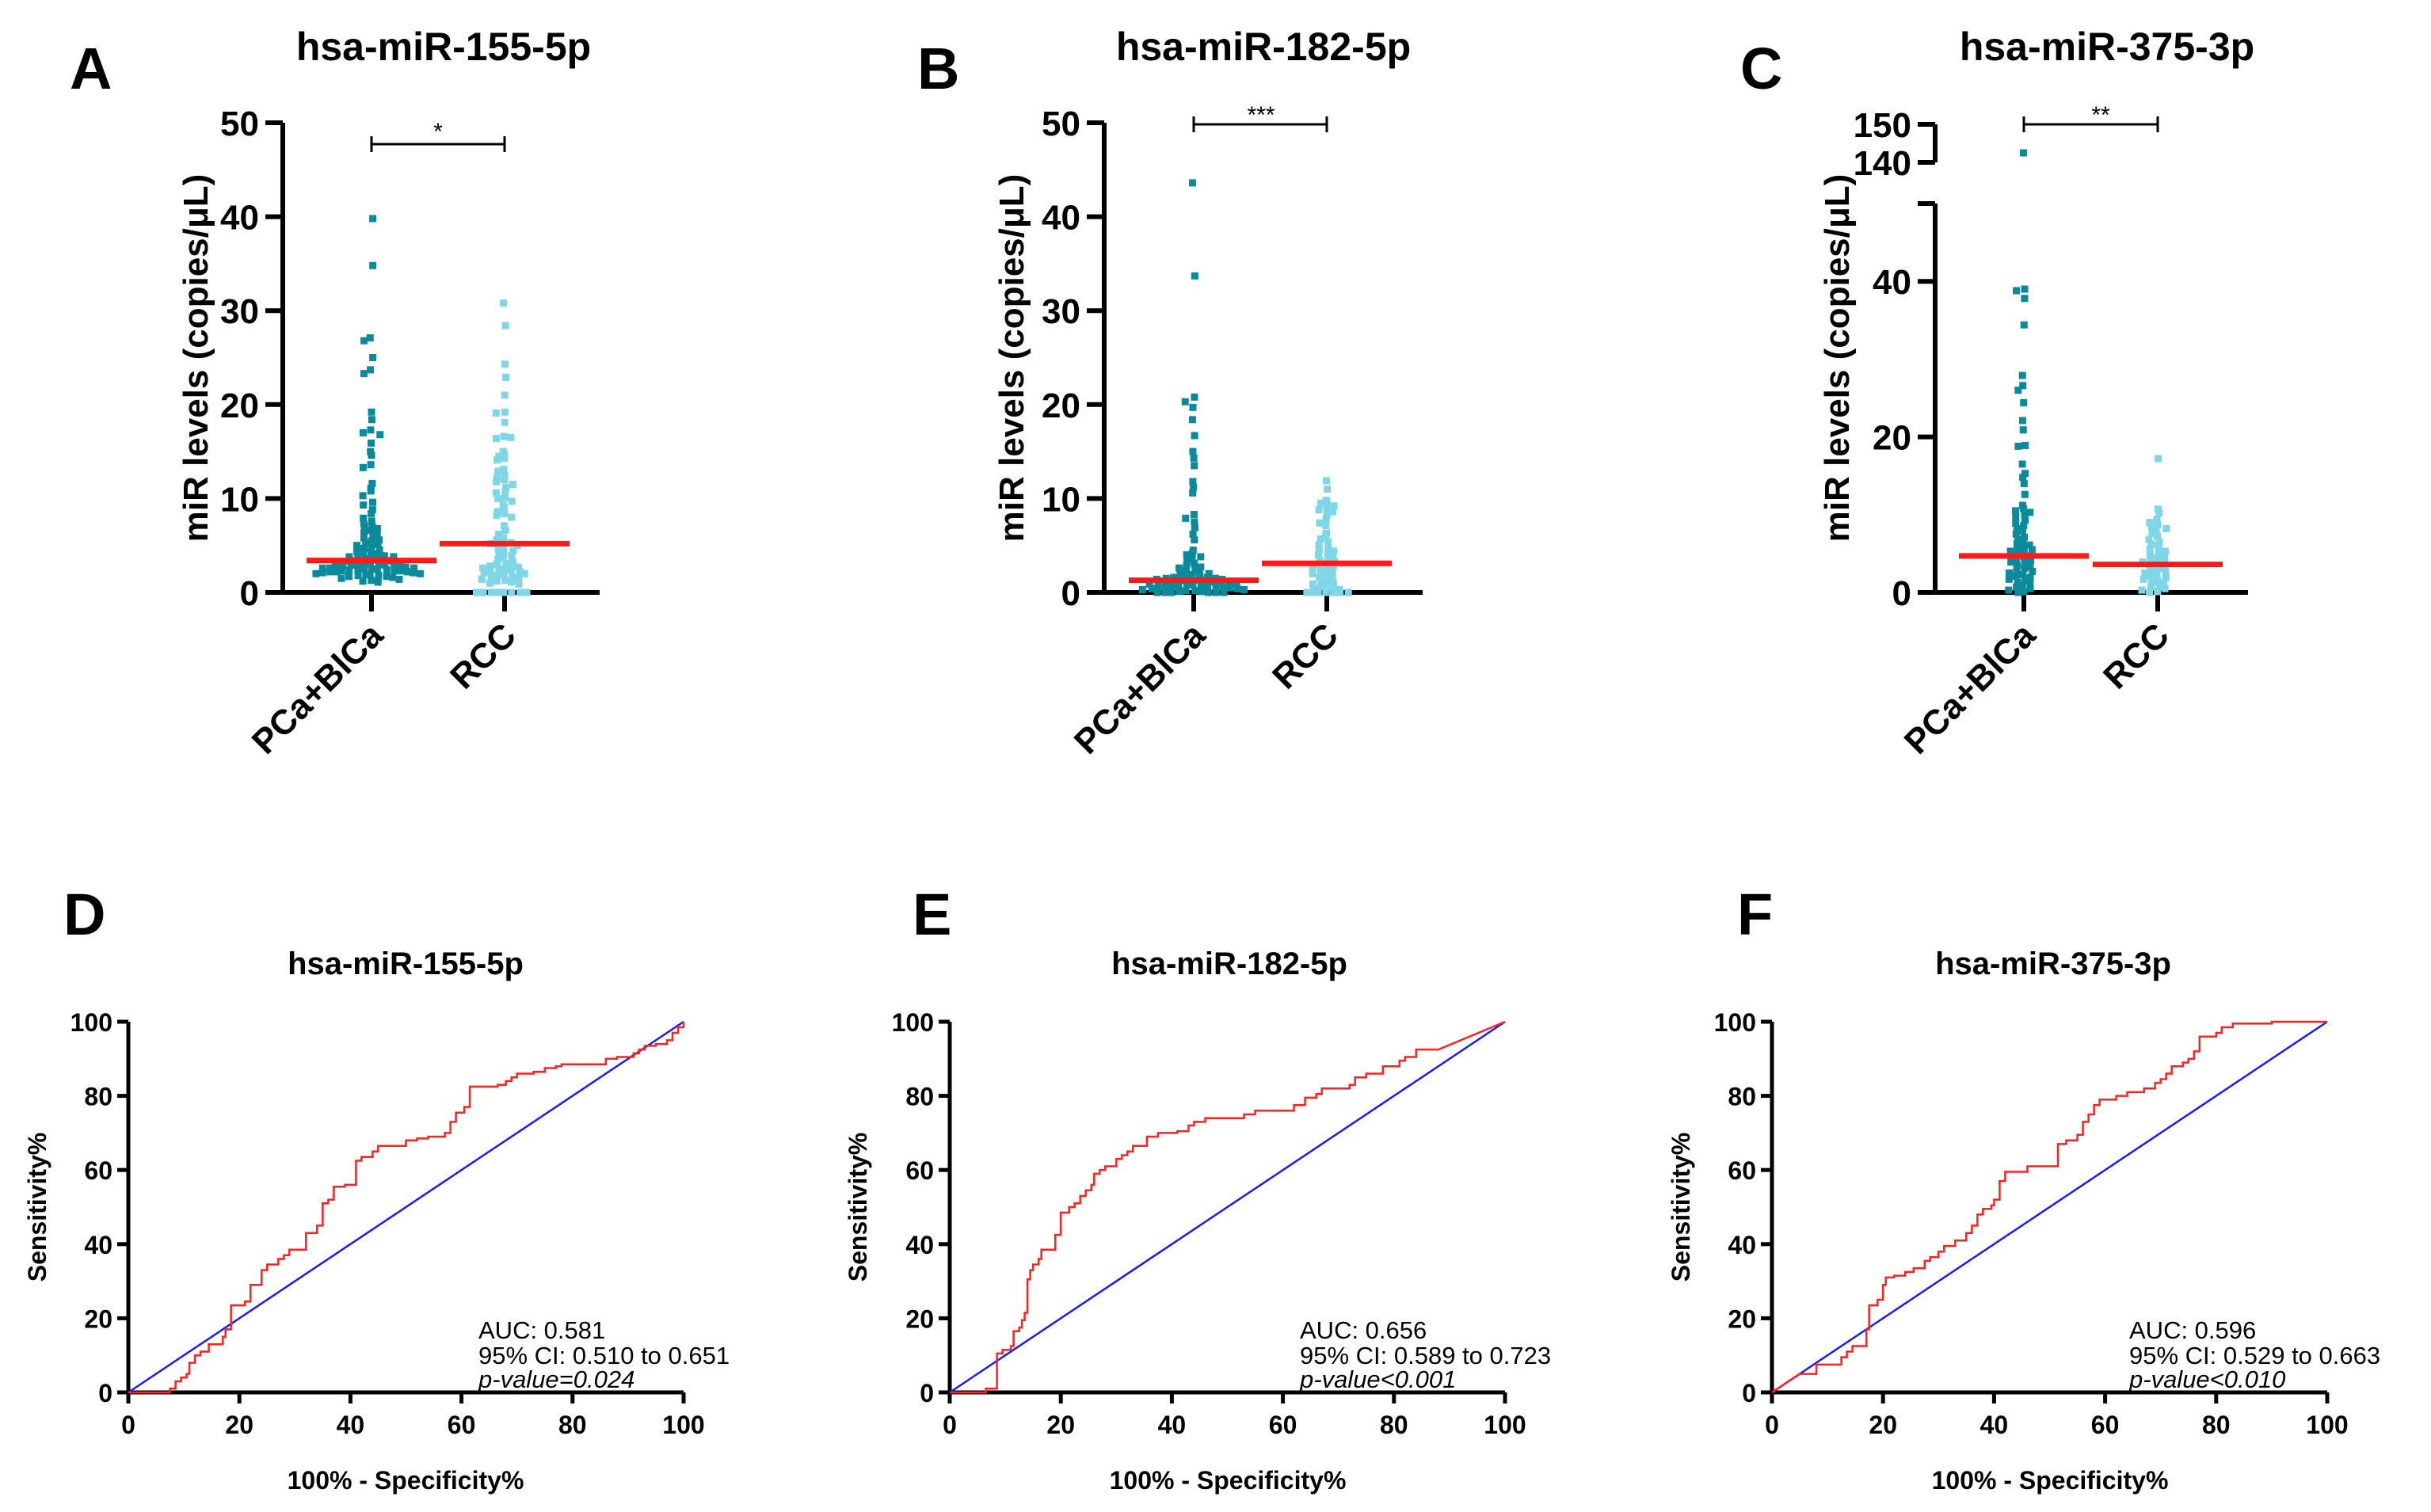 This screenshot has width=2431, height=1512. I want to click on roc-plot-e: 0 20 40 60 80 100 0 20 40 60 80 100, so click(1209, 1224).